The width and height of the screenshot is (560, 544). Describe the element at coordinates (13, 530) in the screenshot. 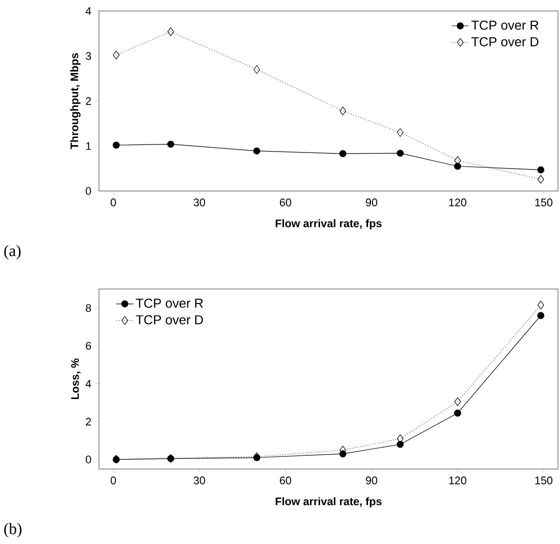

I see `text: (b)` at that location.